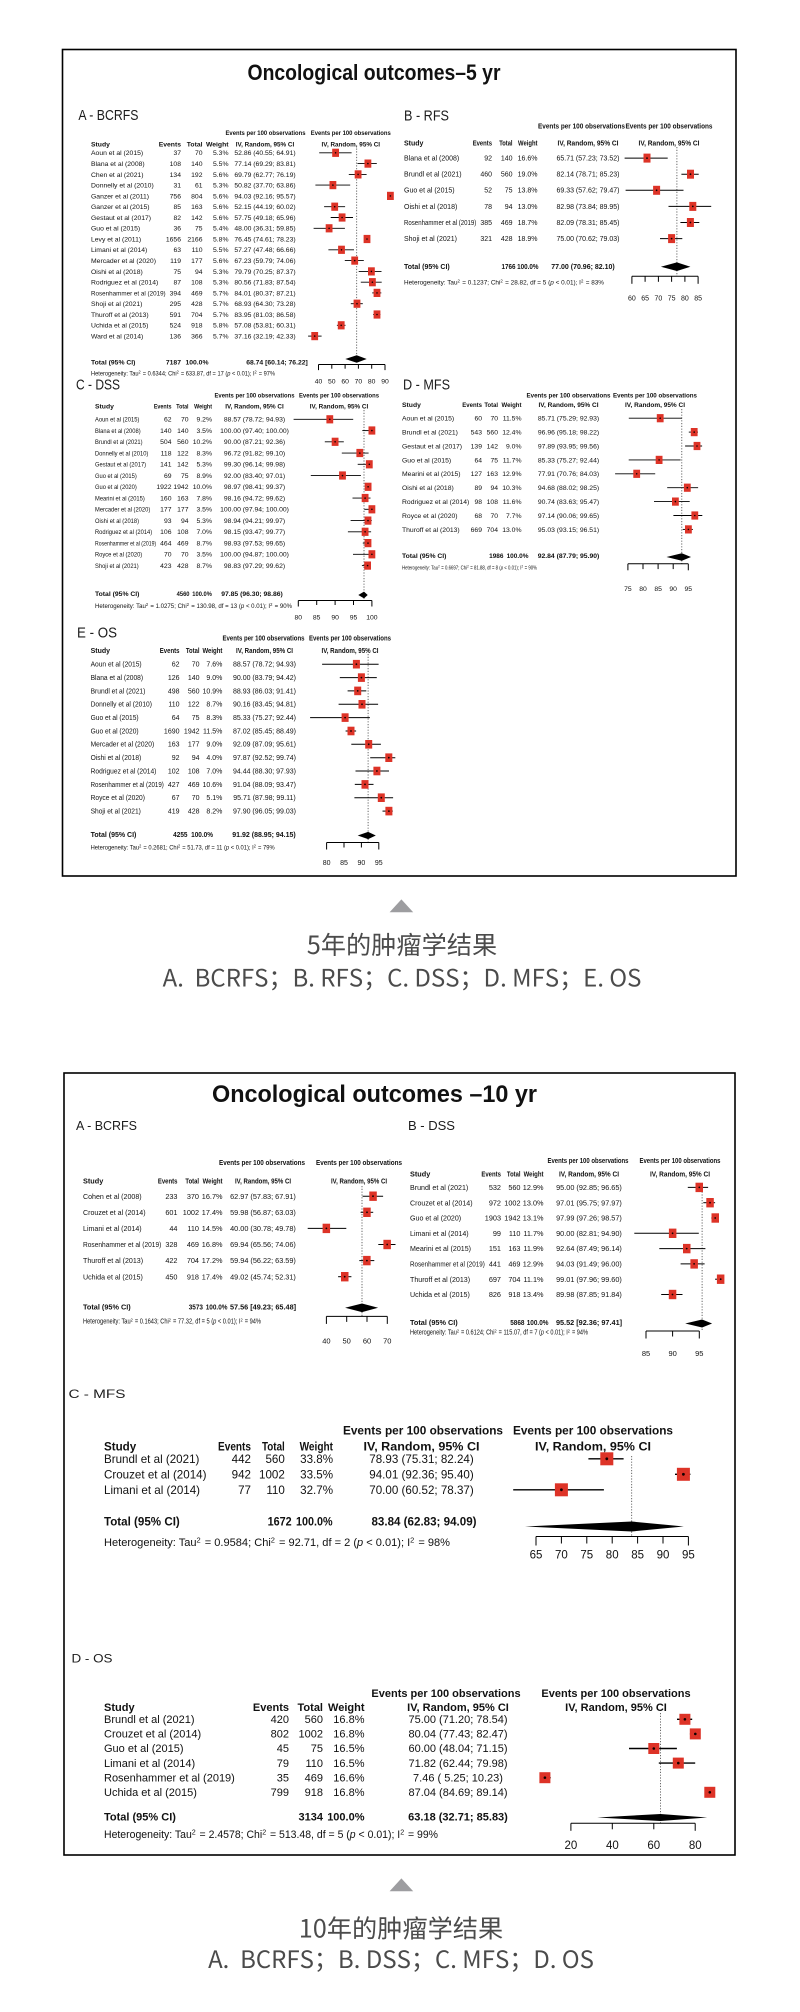 The width and height of the screenshot is (800, 2012). What do you see at coordinates (472, 405) in the screenshot?
I see `svg-text: Events` at bounding box center [472, 405].